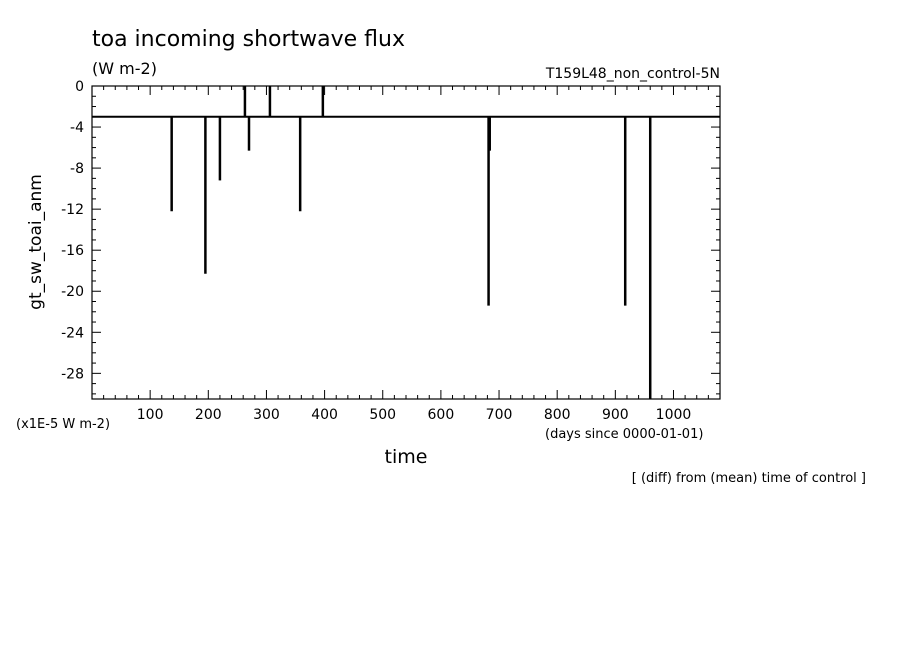 The image size is (904, 654). Describe the element at coordinates (624, 434) in the screenshot. I see `x-axis-units: (days since 0000-01-01)` at that location.